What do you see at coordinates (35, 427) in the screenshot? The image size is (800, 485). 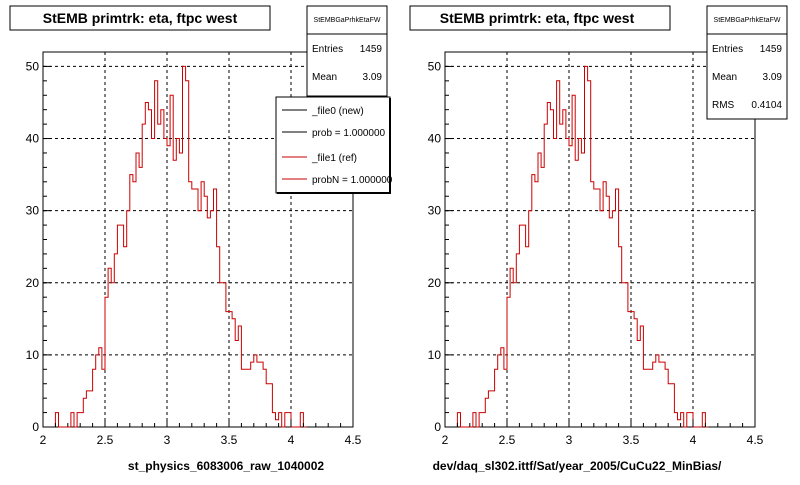 I see `left-y-tick-label: 0` at bounding box center [35, 427].